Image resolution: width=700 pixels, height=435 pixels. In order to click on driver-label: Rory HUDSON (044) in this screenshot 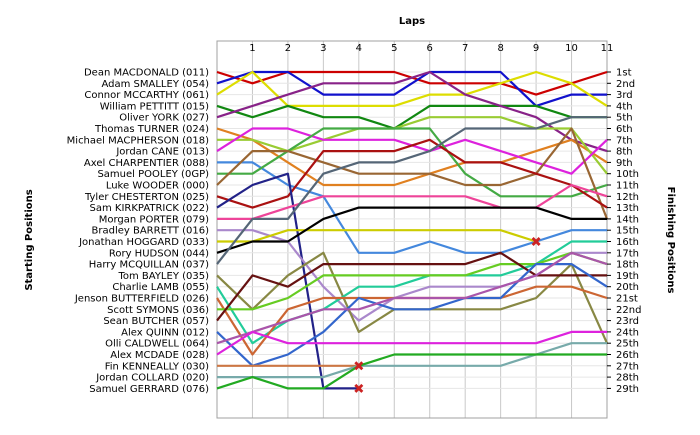, I will do `click(159, 253)`.